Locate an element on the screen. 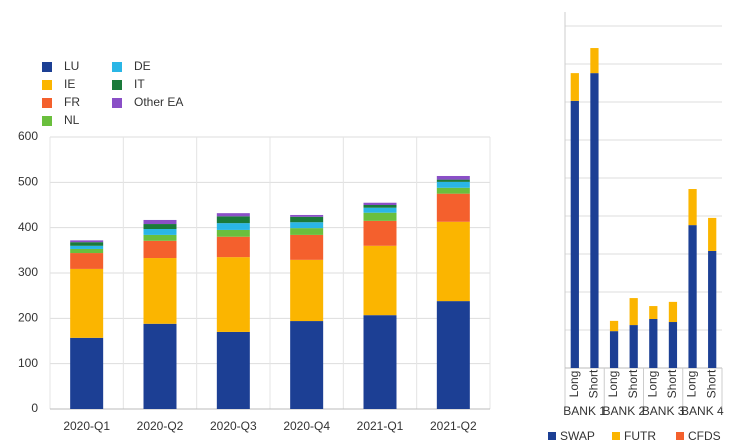  y-tick-label: 200 is located at coordinates (28, 318).